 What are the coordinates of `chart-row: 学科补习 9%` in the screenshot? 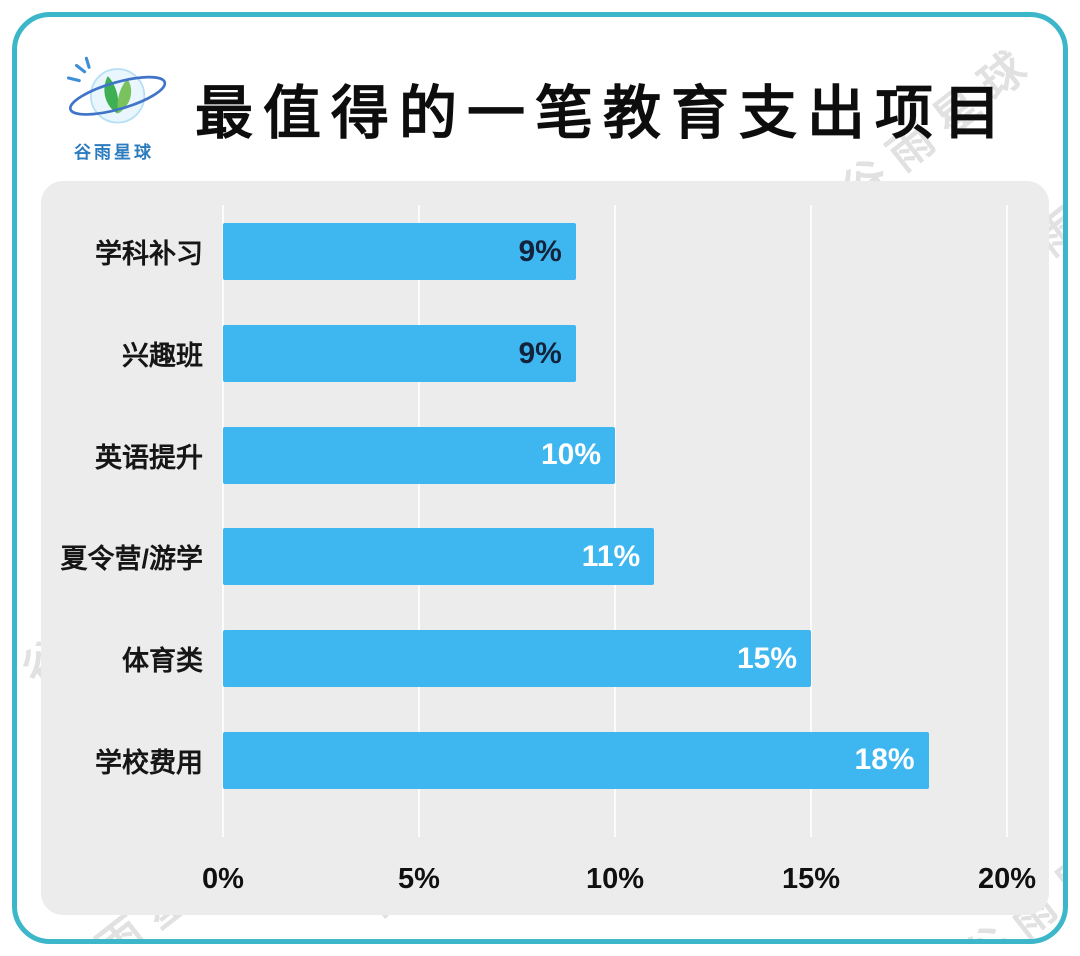 It's located at (551, 252).